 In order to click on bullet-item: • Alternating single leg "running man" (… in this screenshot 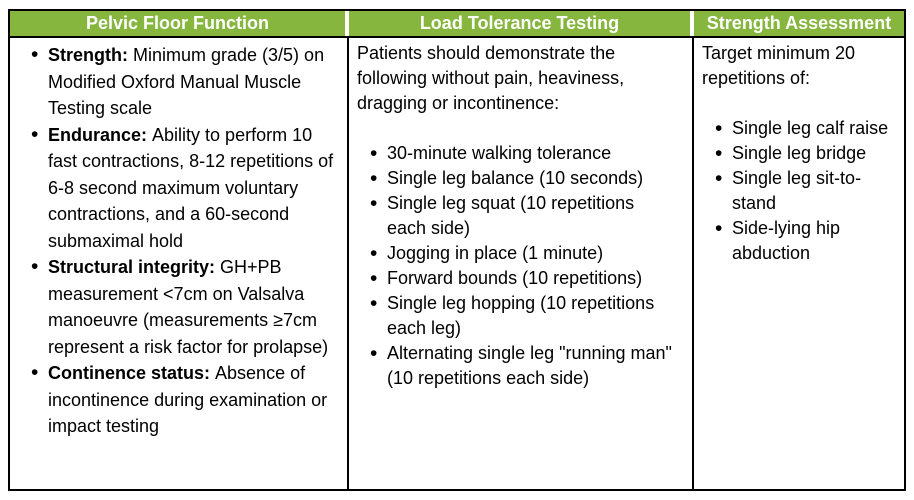, I will do `click(524, 366)`.